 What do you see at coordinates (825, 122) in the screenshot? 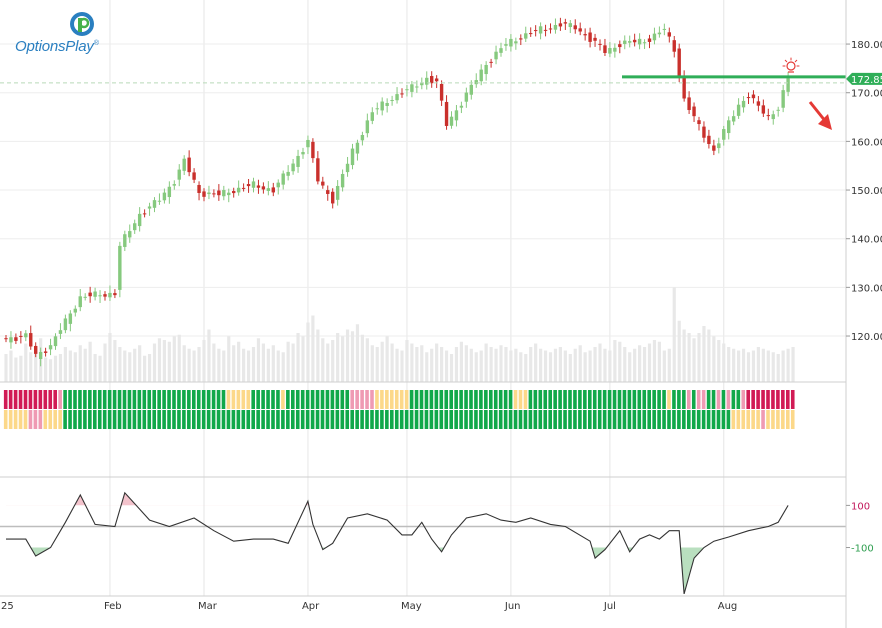
I see `bearish-arrow-head` at bounding box center [825, 122].